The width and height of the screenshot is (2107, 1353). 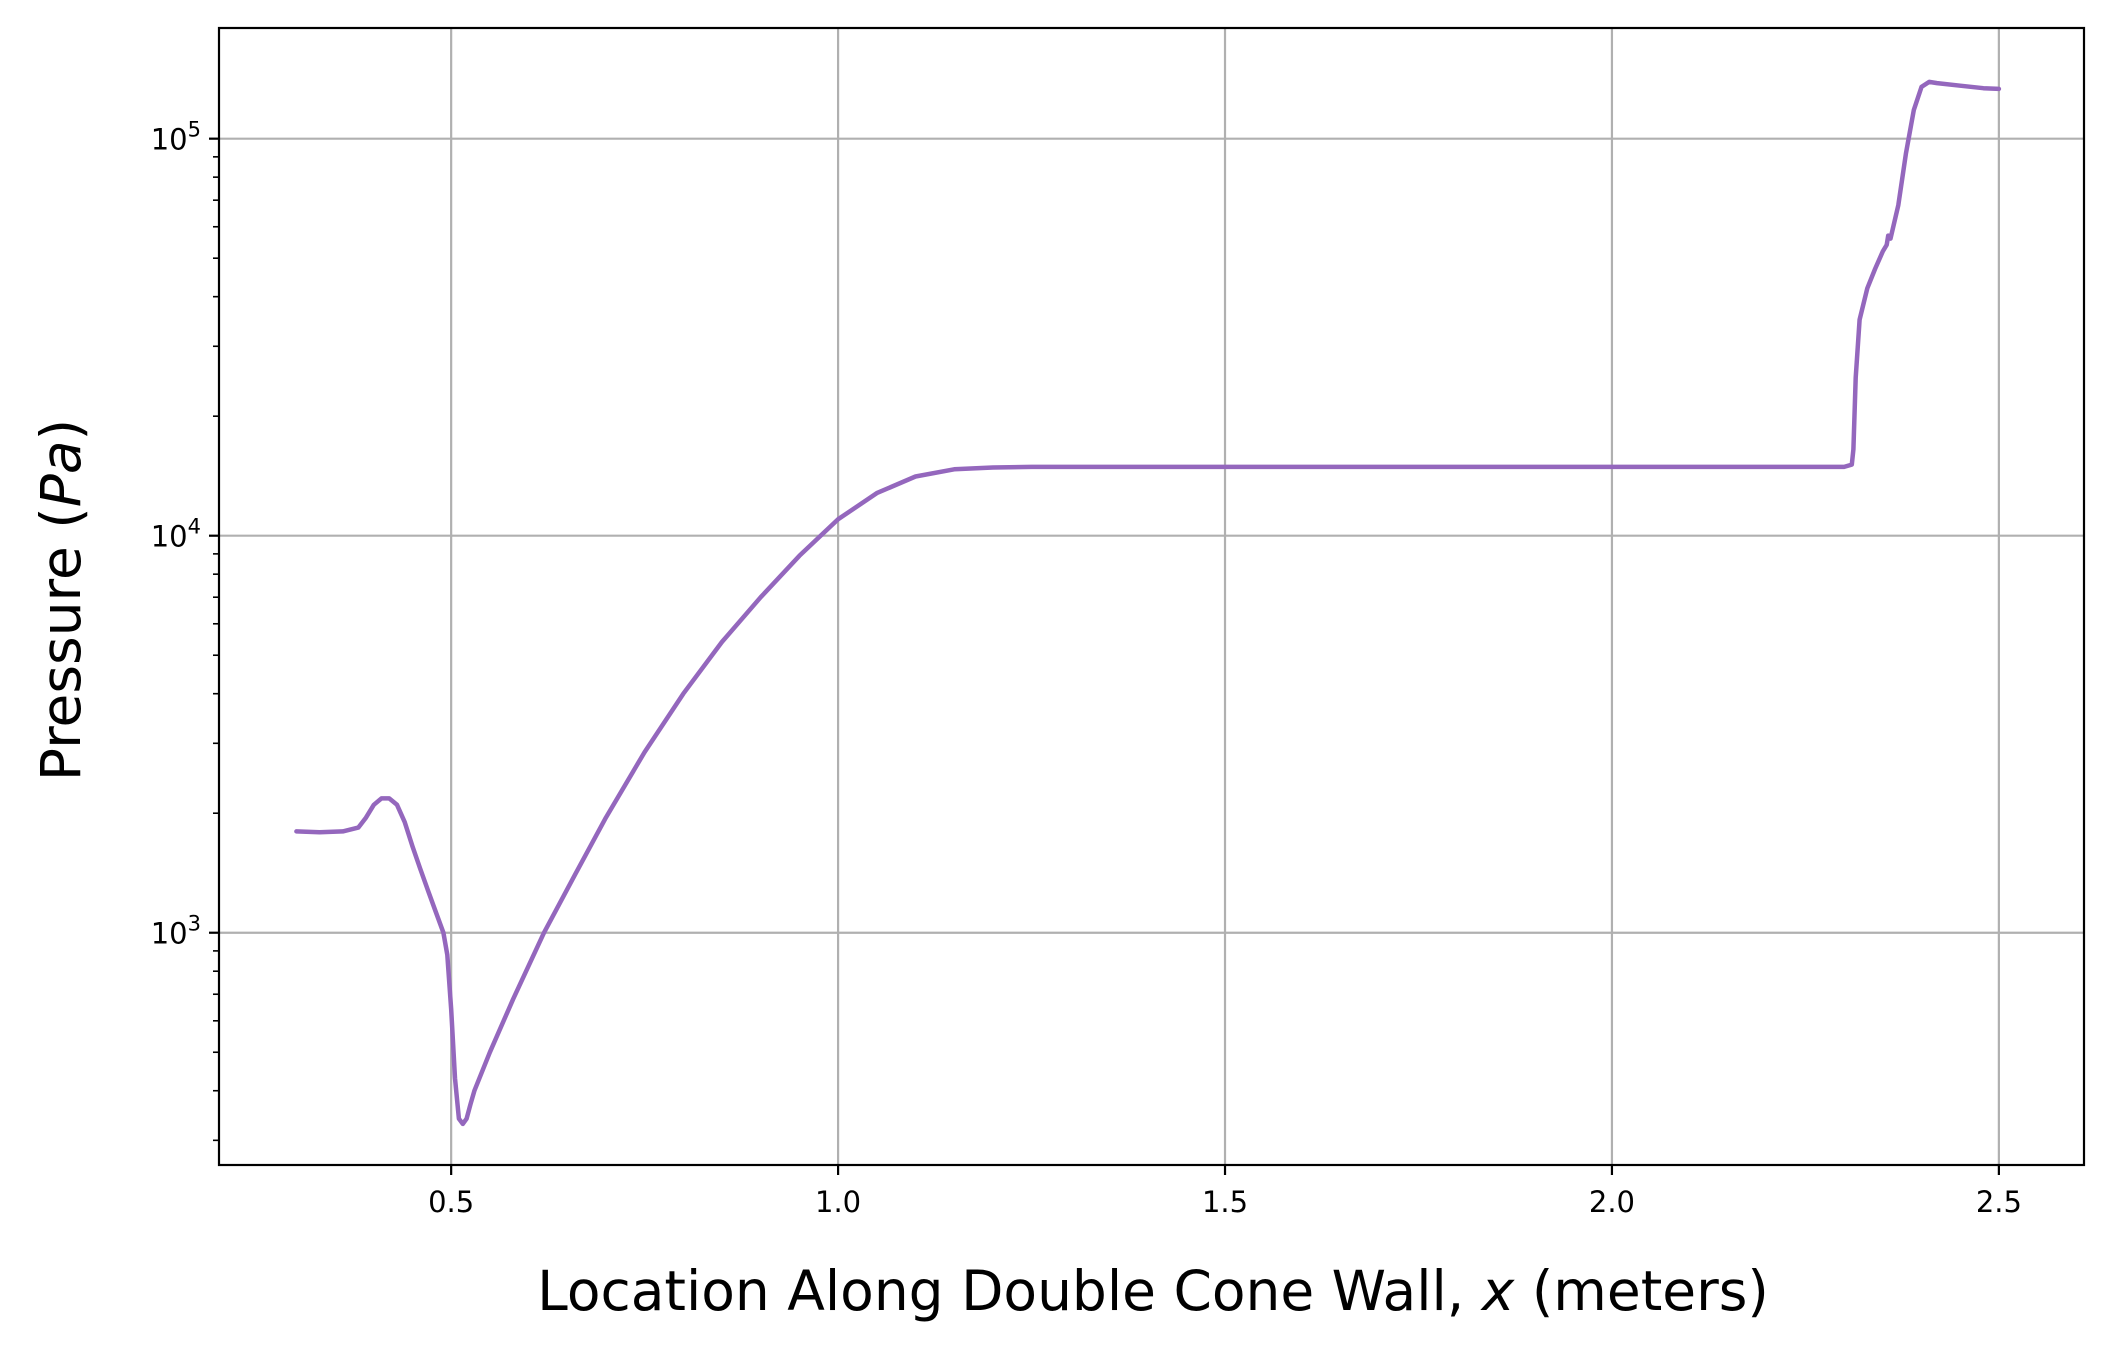 I want to click on x-tick-label: 2.5, so click(x=1999, y=1202).